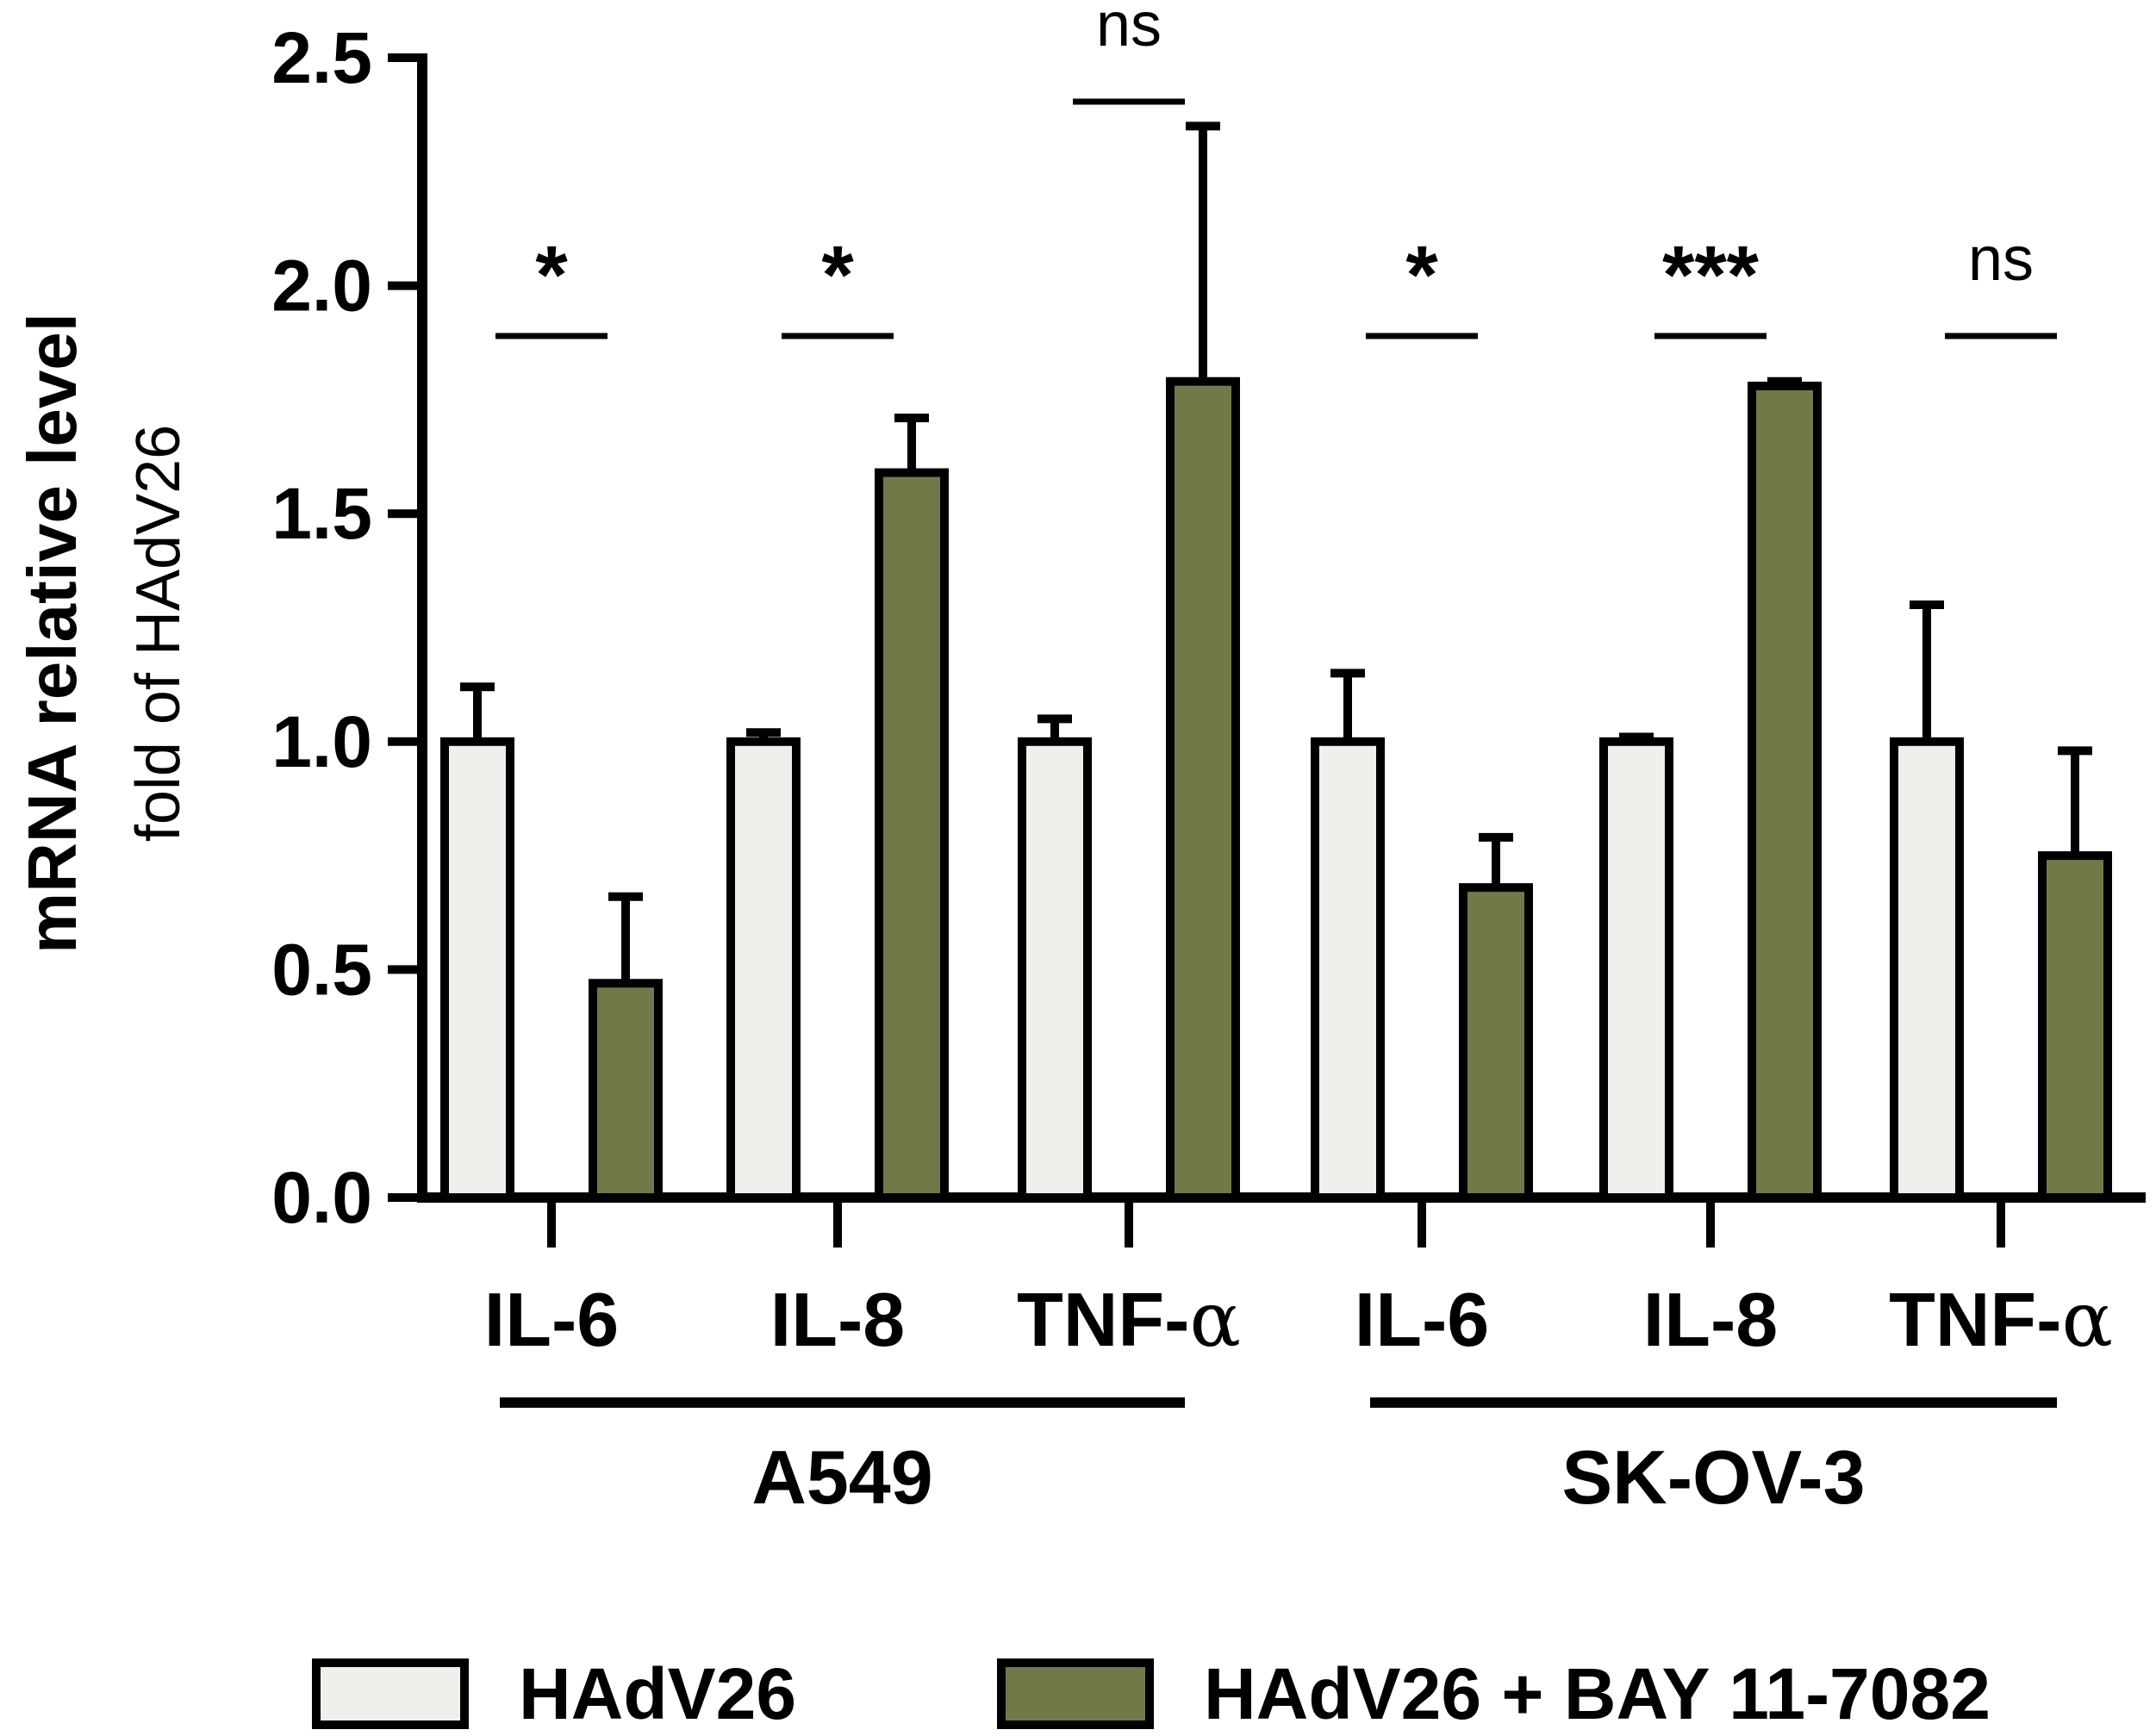  What do you see at coordinates (657, 1694) in the screenshot?
I see `legend-label: HAdV26` at bounding box center [657, 1694].